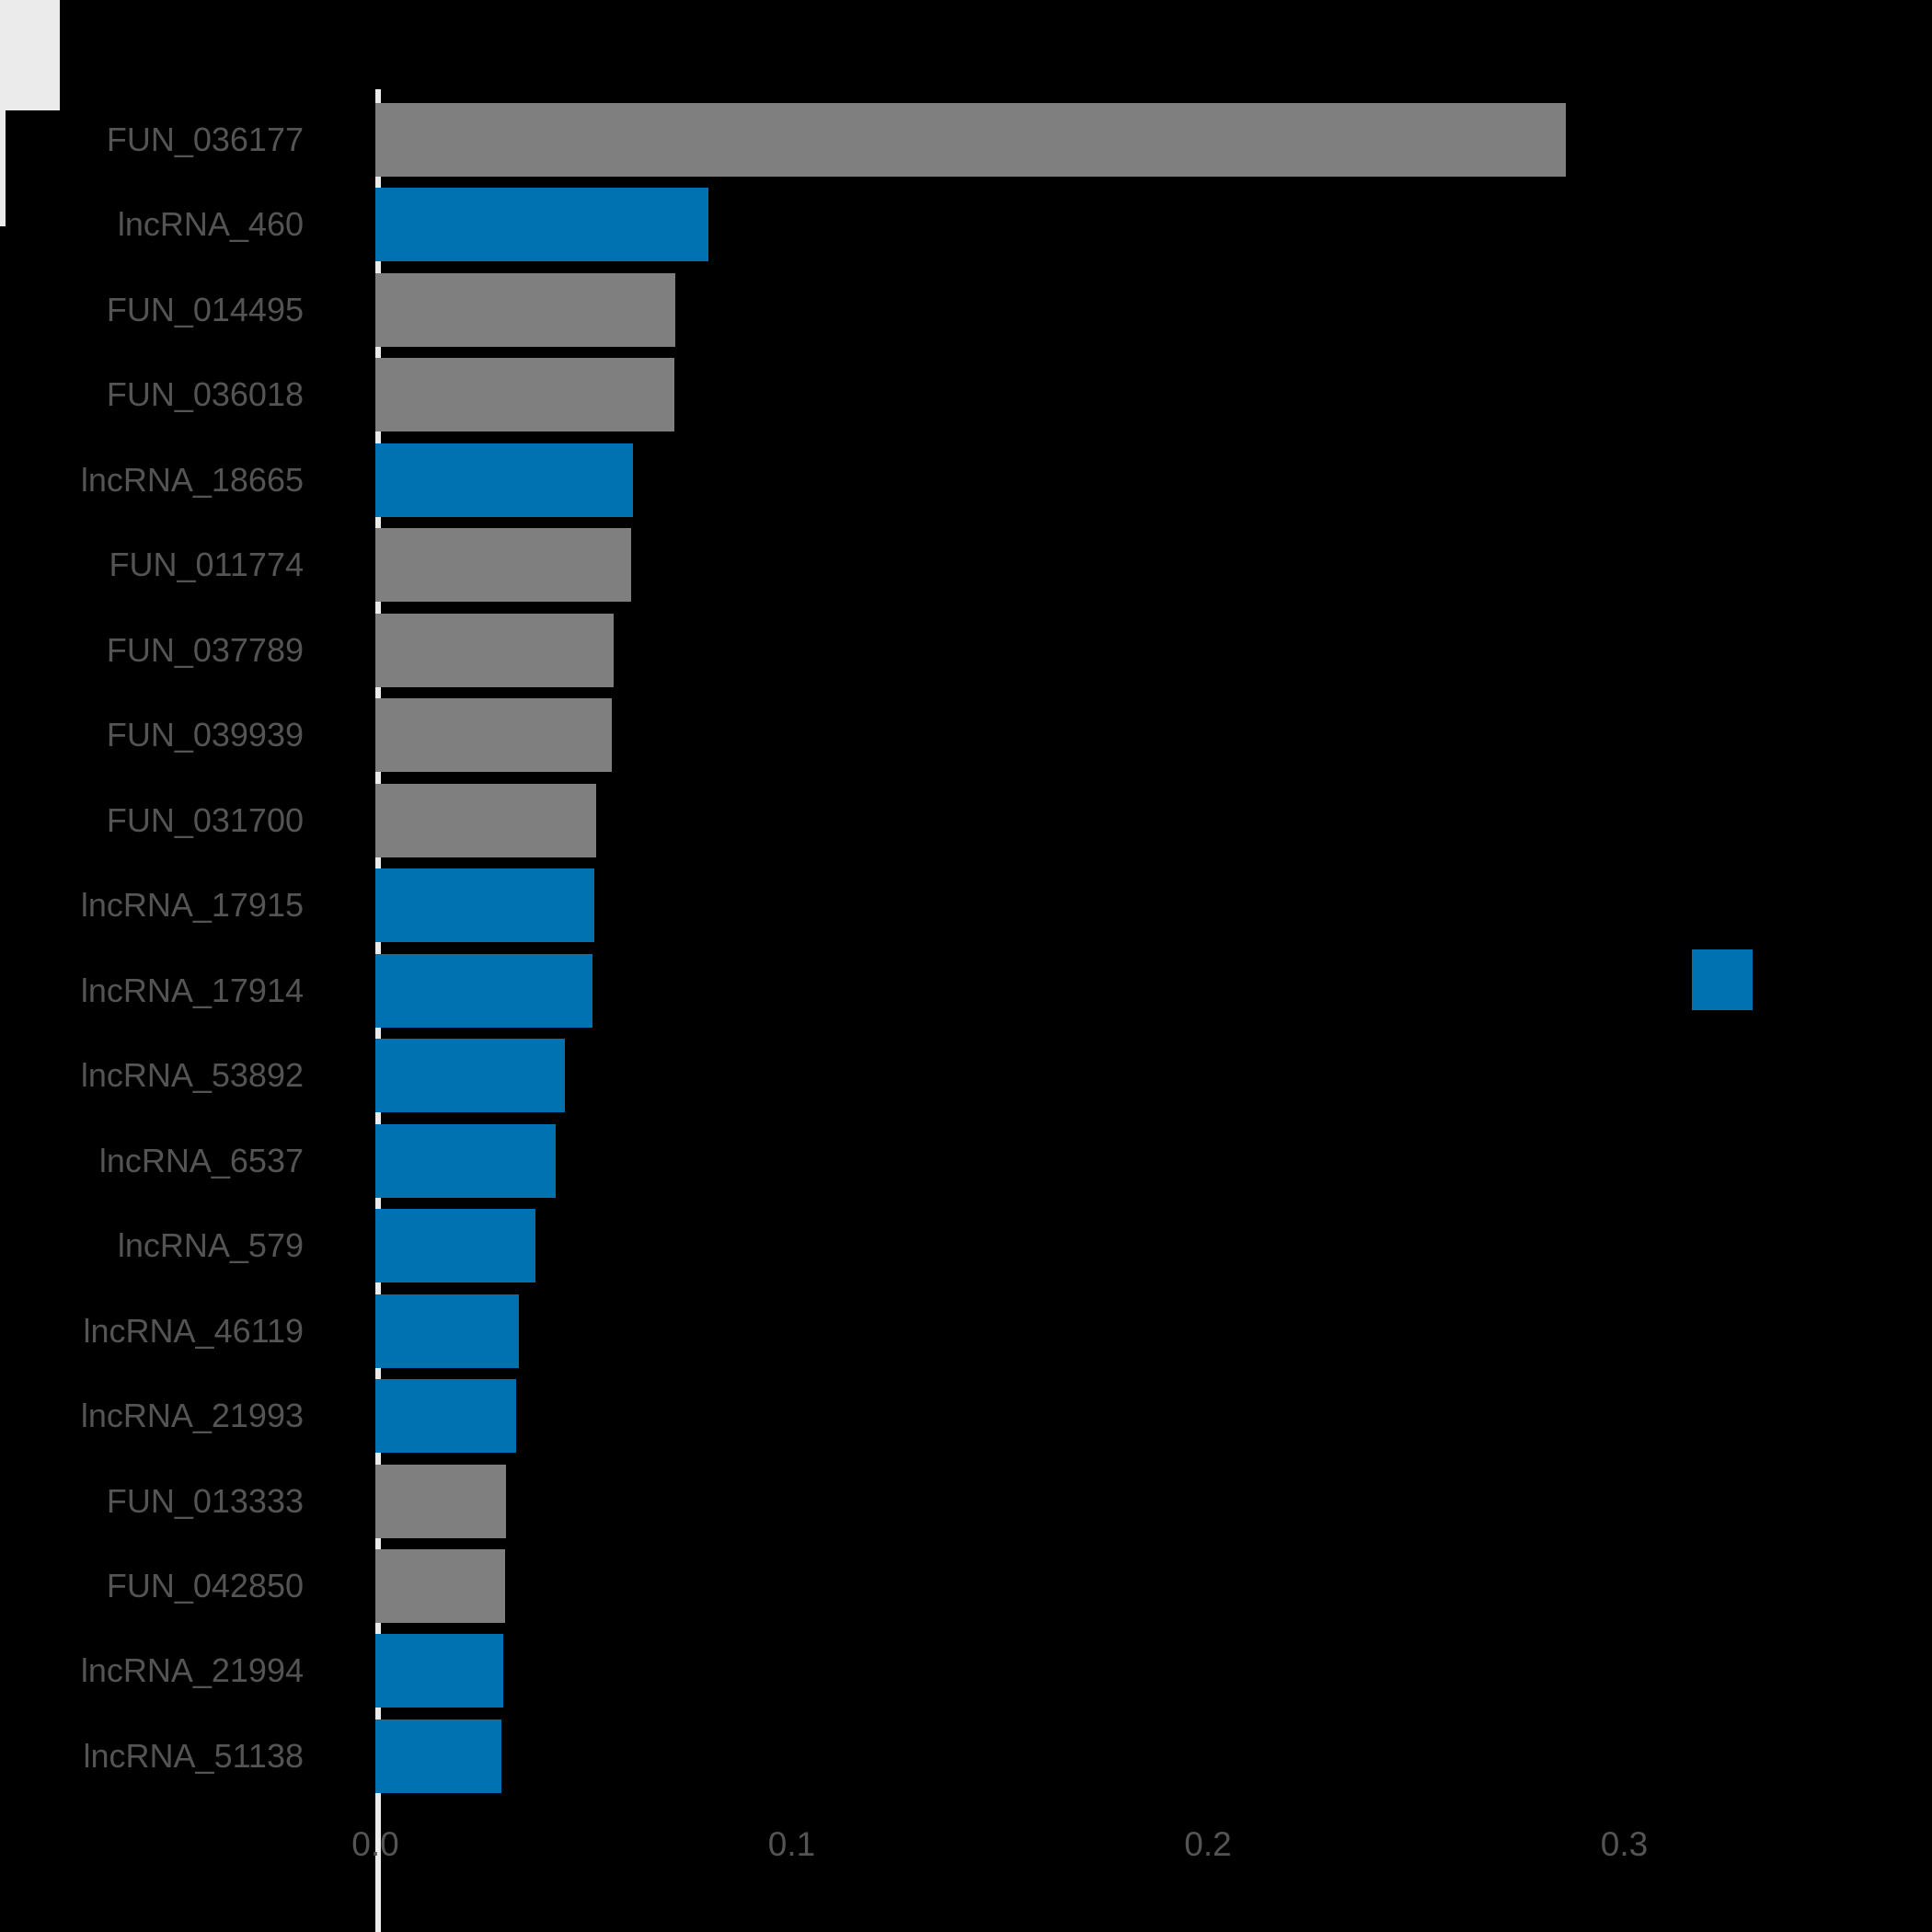 The image size is (1932, 1932). I want to click on y-tick-label: lncRNA_17915, so click(192, 905).